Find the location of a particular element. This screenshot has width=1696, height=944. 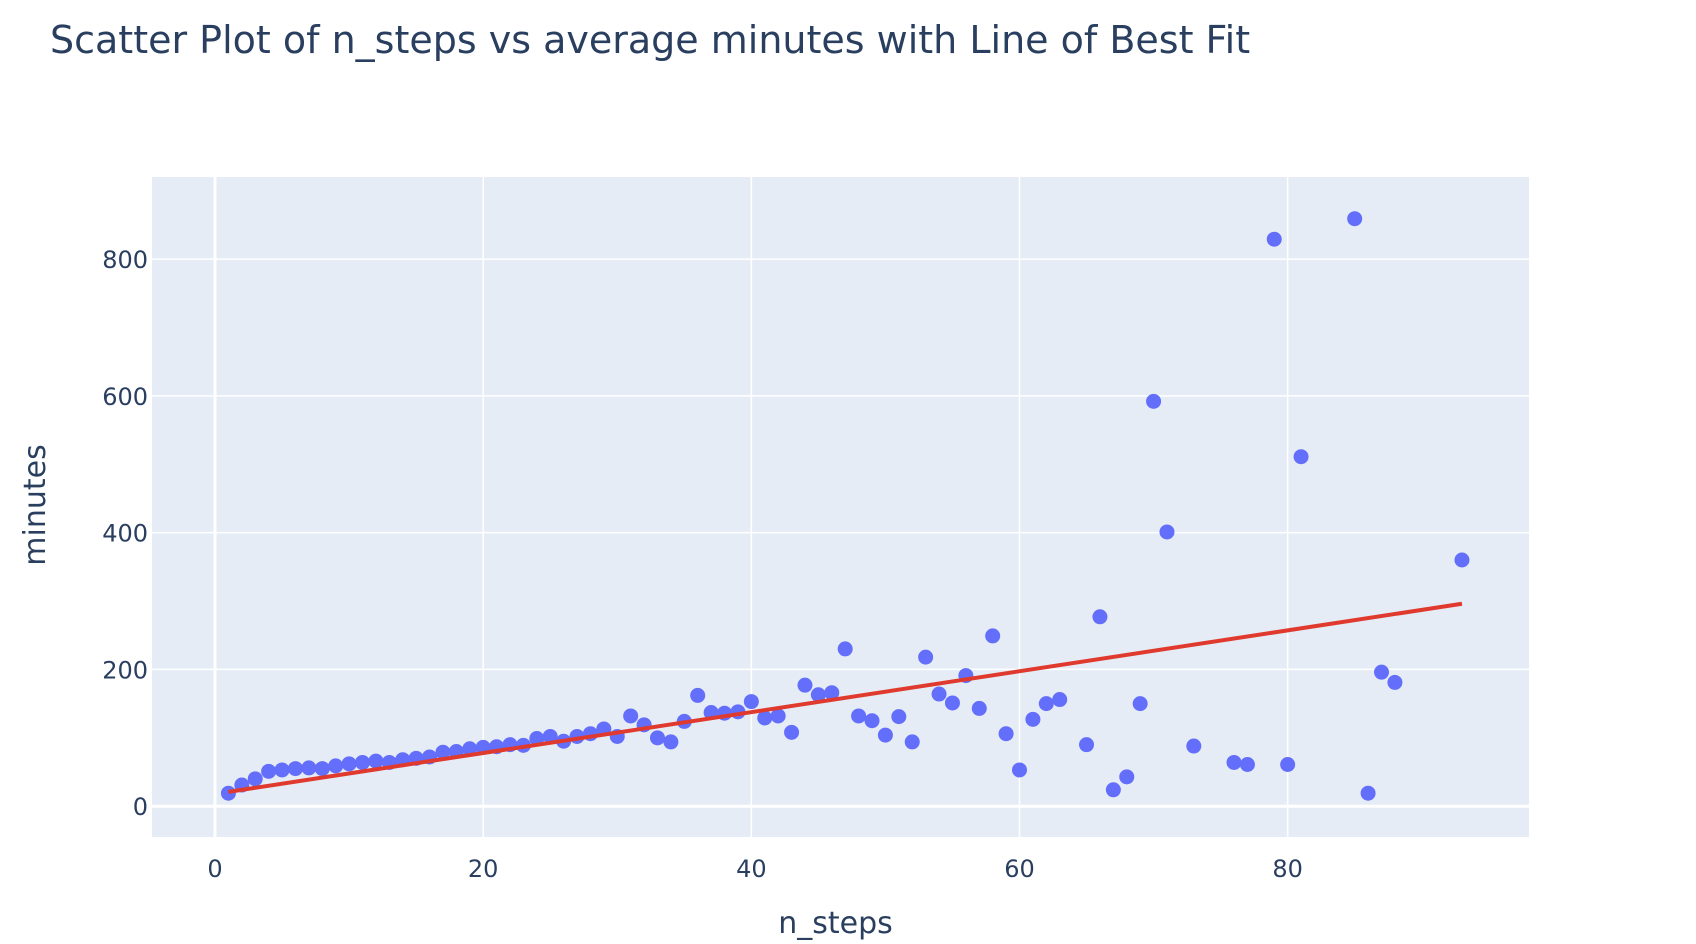

x-tick-label: 40 is located at coordinates (751, 869).